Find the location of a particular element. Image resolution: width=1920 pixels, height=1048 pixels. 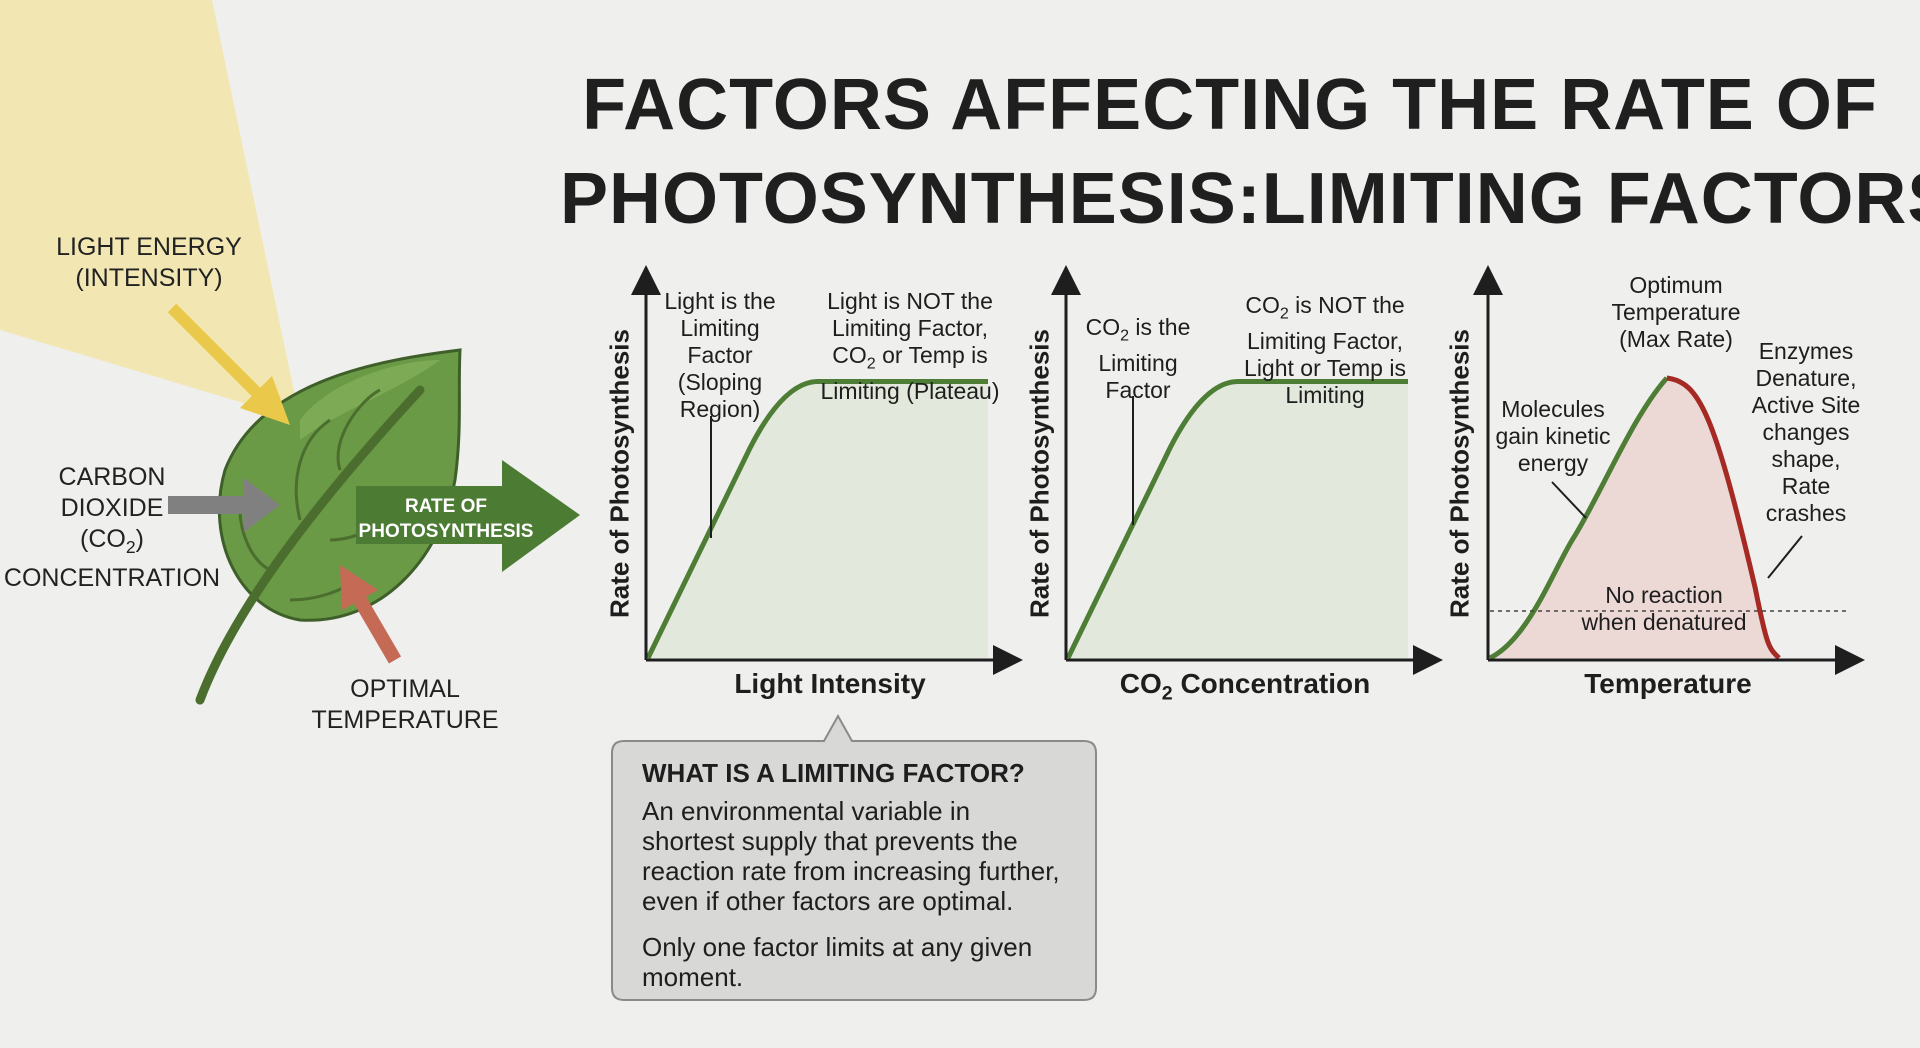

annotation-line: Limiting (Plateau) is located at coordinates (910, 390).